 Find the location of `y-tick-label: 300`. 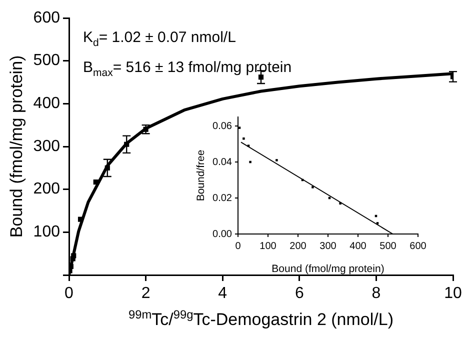

y-tick-label: 300 is located at coordinates (46, 146).